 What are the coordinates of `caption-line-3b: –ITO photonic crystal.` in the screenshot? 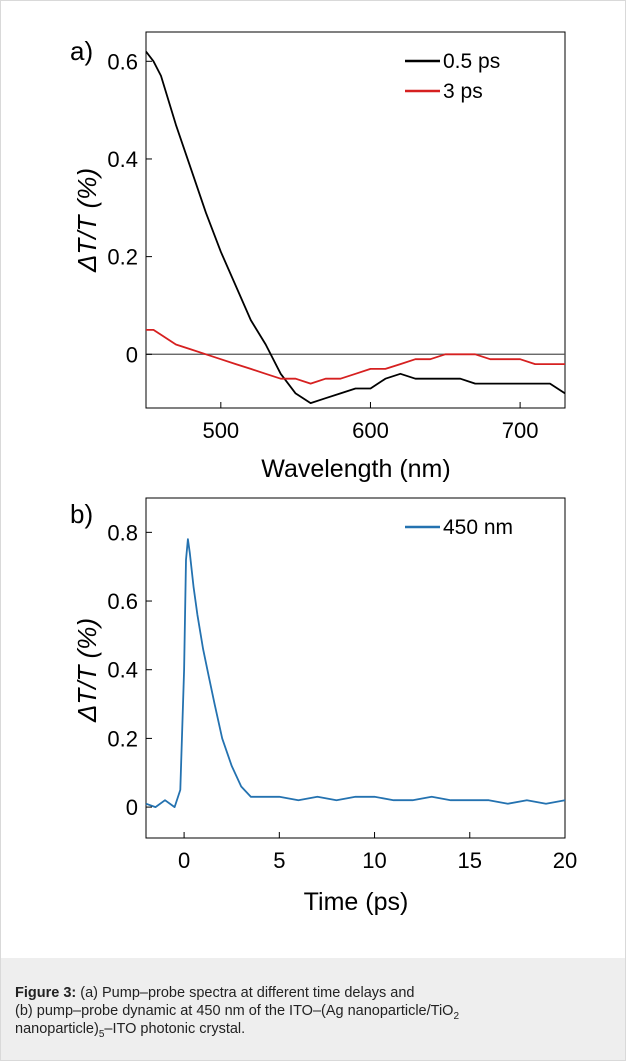 It's located at (175, 1029).